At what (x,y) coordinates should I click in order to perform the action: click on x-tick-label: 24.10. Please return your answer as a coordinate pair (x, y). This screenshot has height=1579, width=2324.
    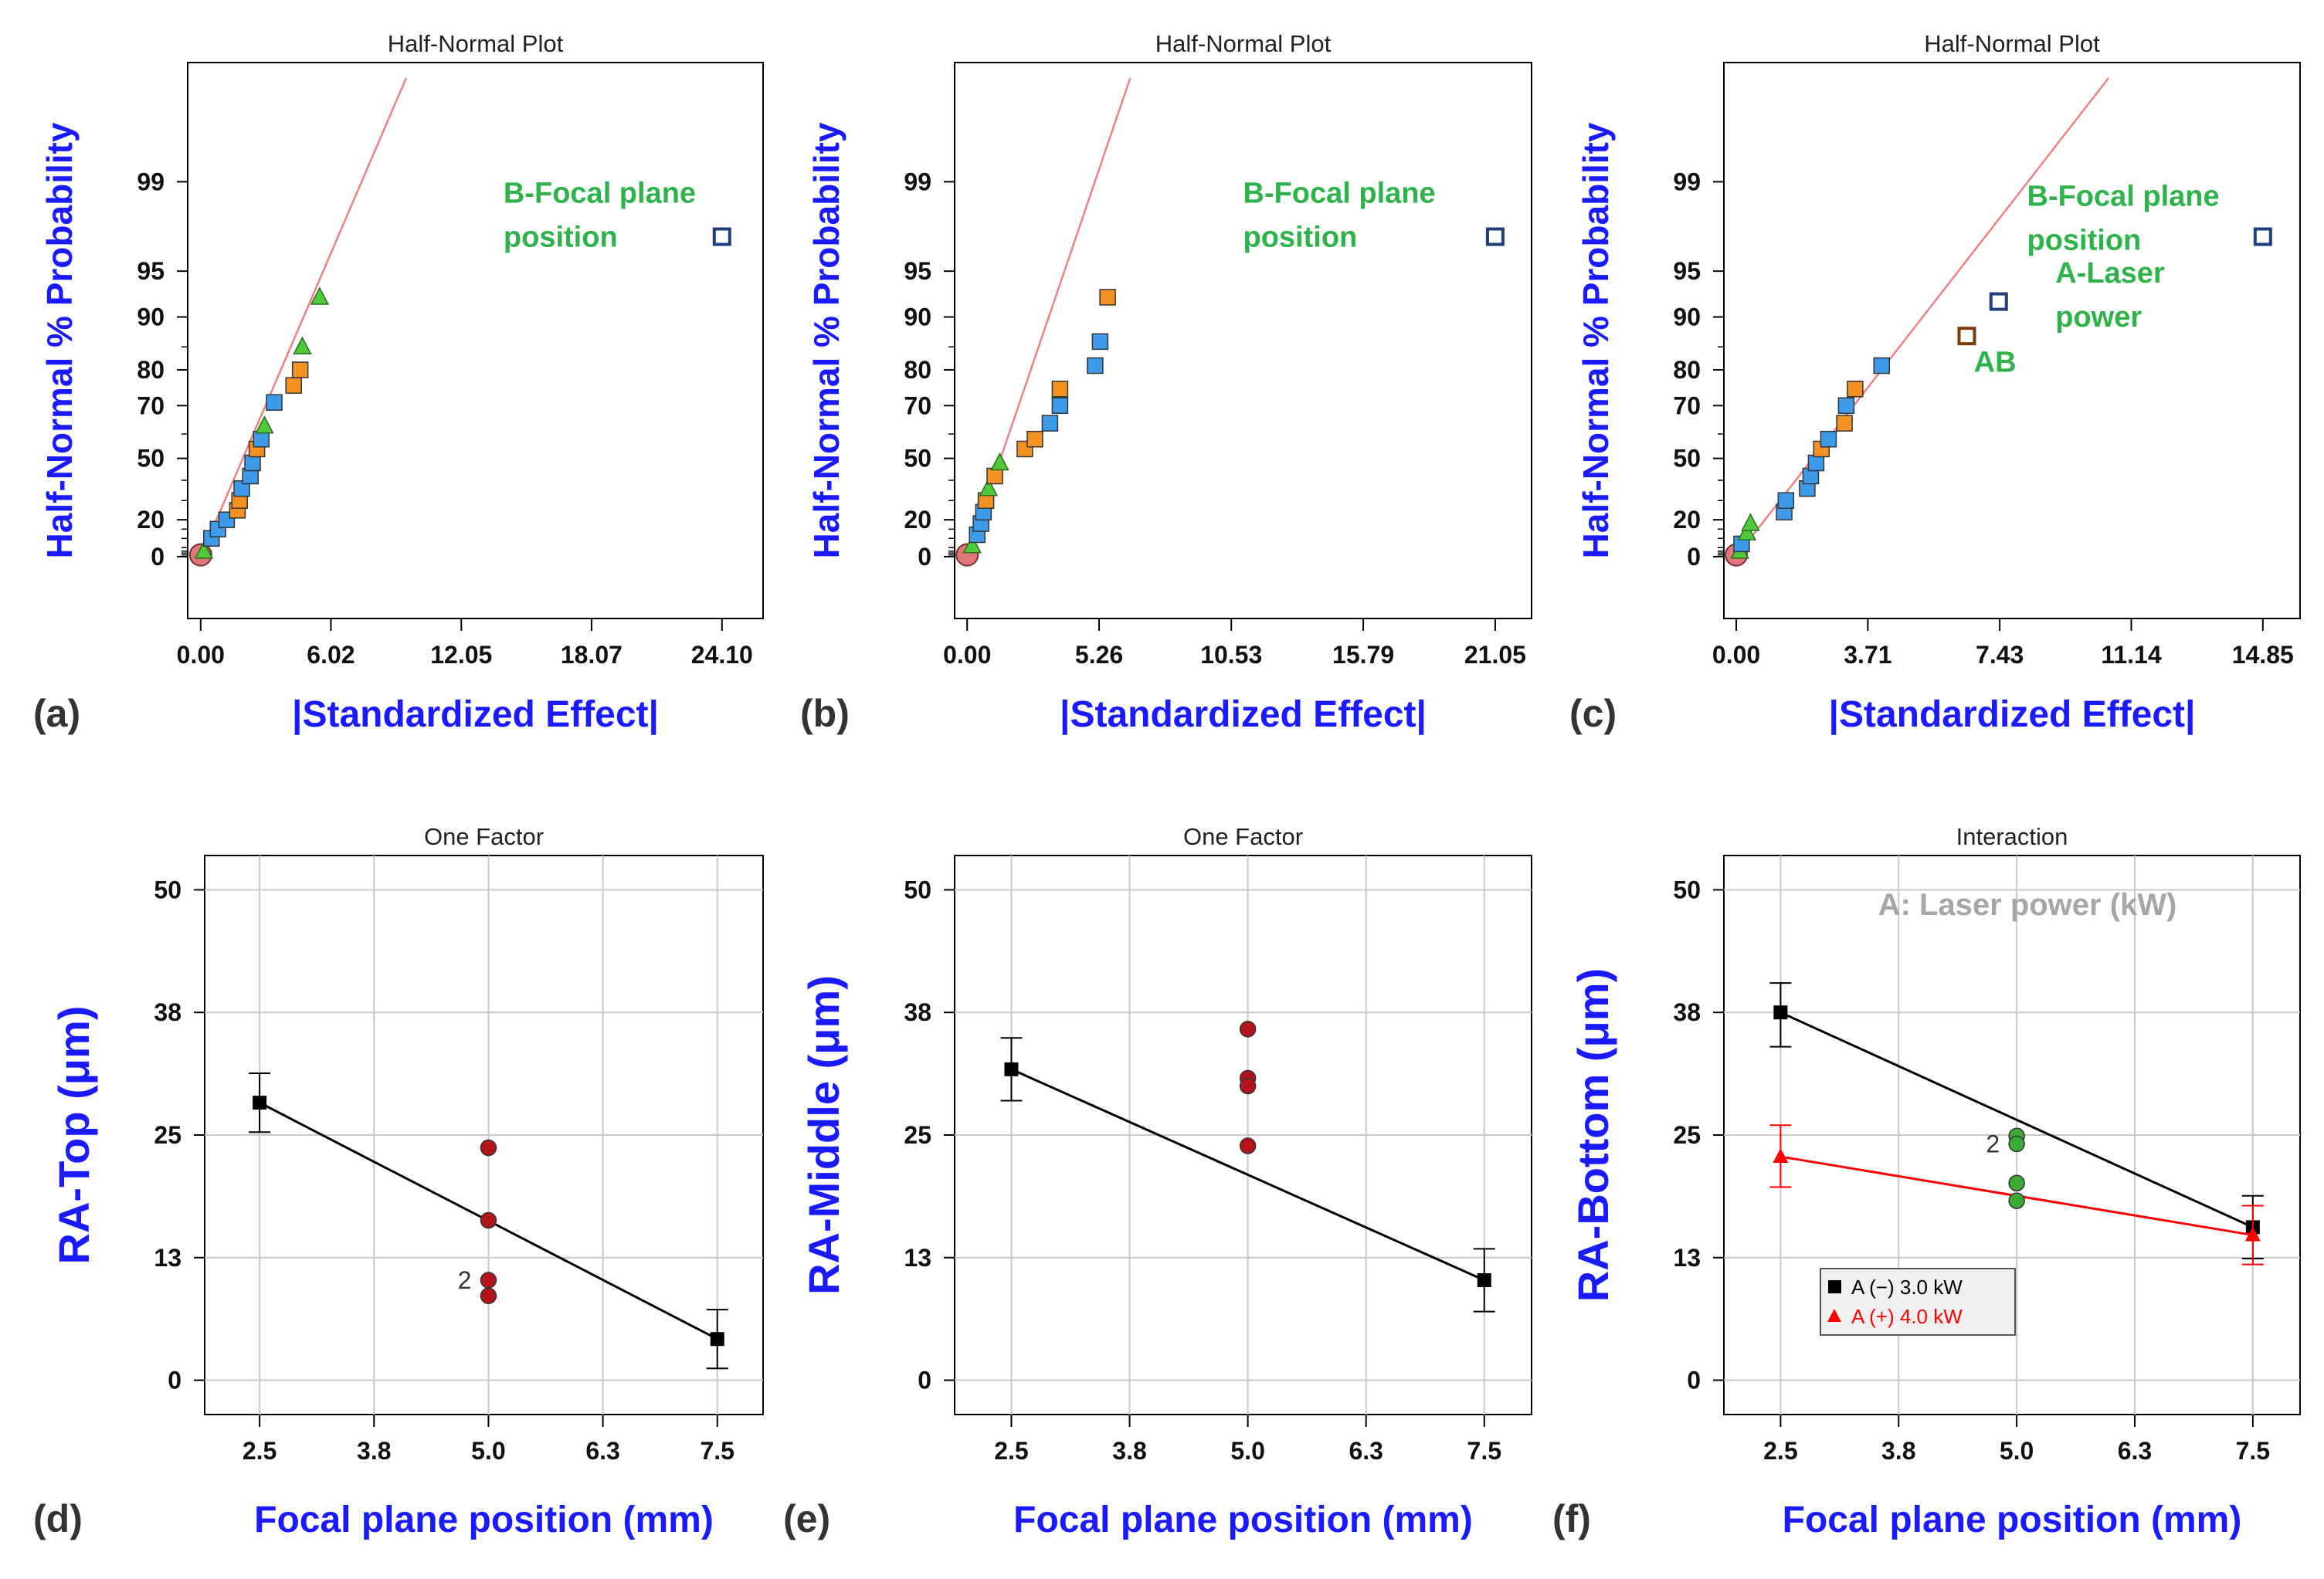
    Looking at the image, I should click on (722, 655).